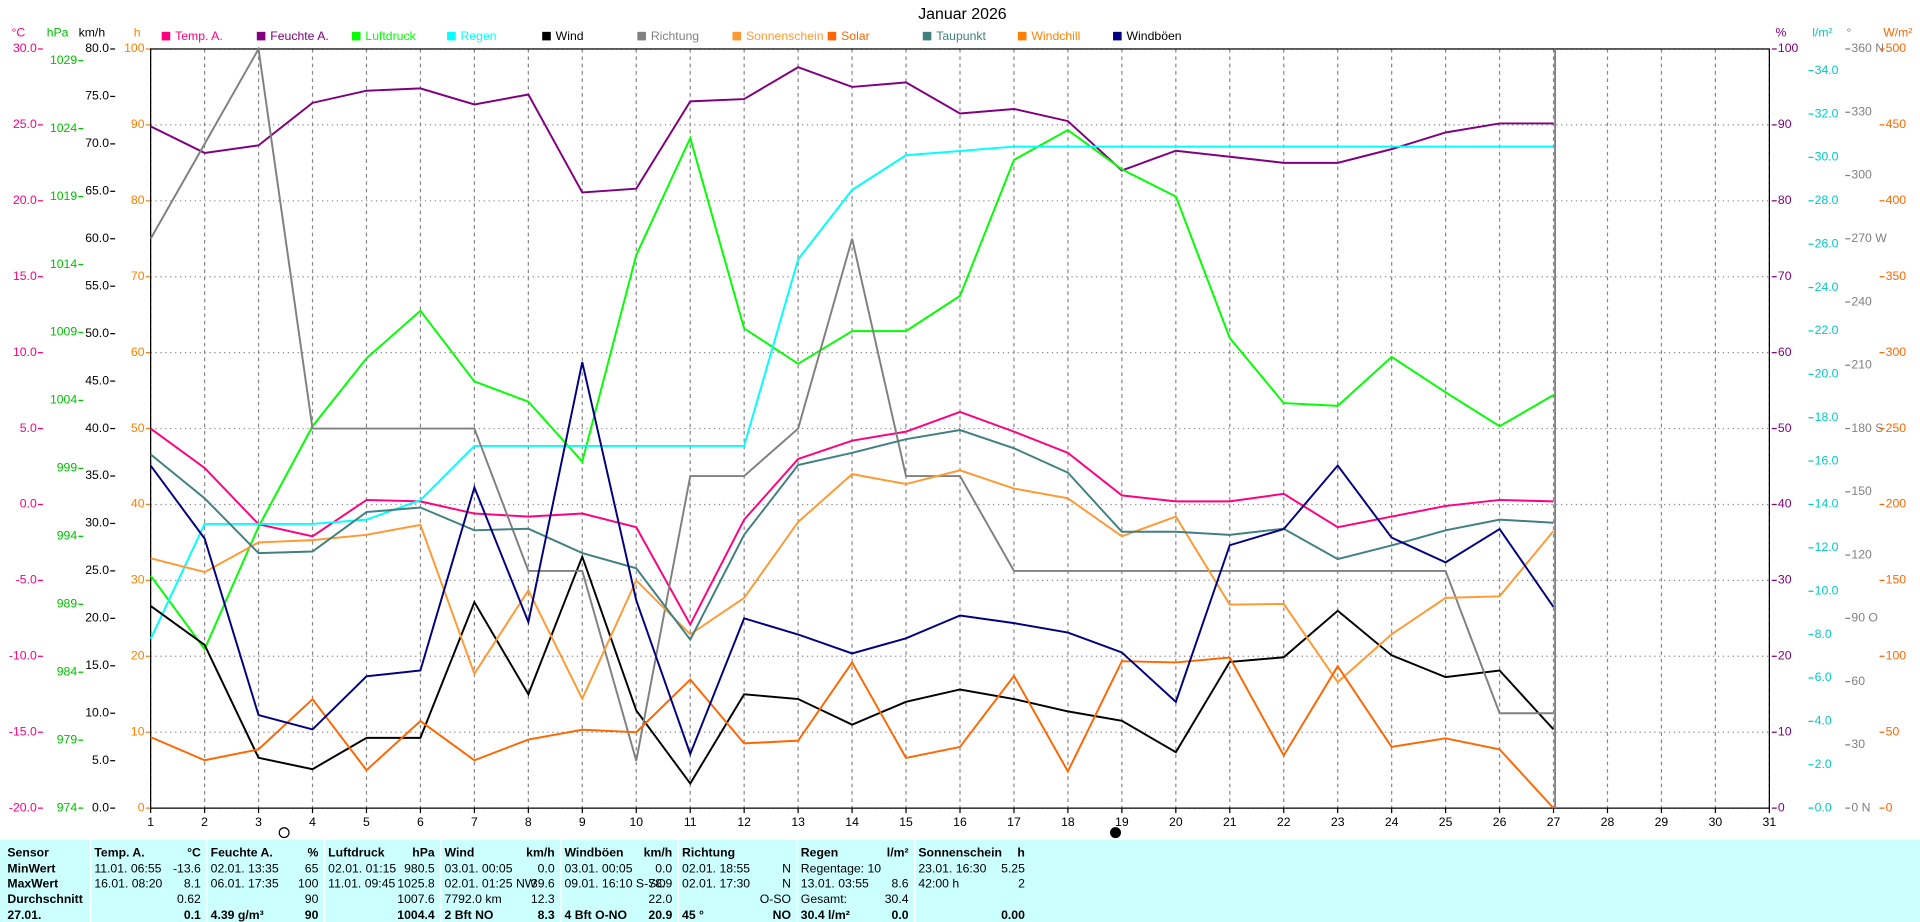 Image resolution: width=1920 pixels, height=922 pixels. I want to click on moon-full, so click(284, 833).